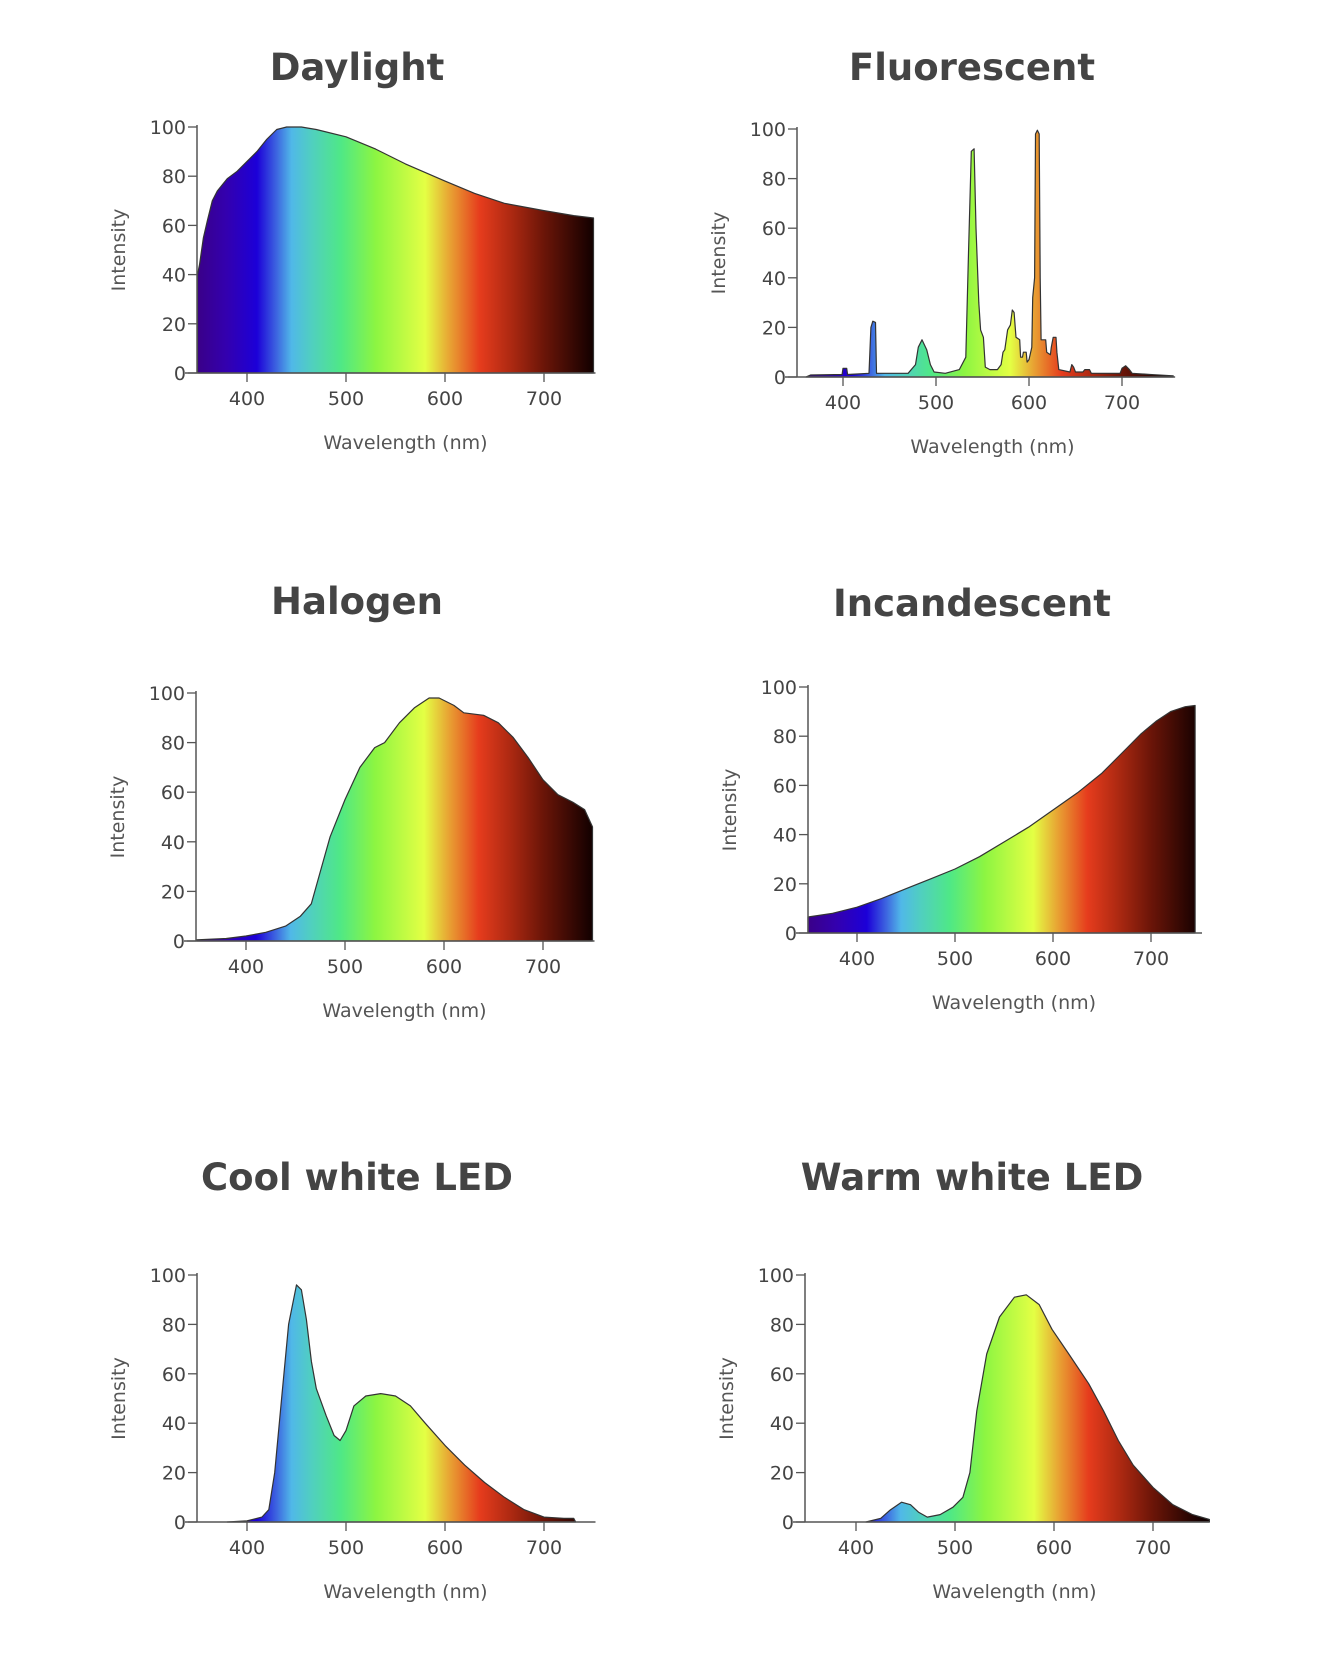 The width and height of the screenshot is (1334, 1667). Describe the element at coordinates (972, 1177) in the screenshot. I see `chart-title: Warm white LED` at that location.